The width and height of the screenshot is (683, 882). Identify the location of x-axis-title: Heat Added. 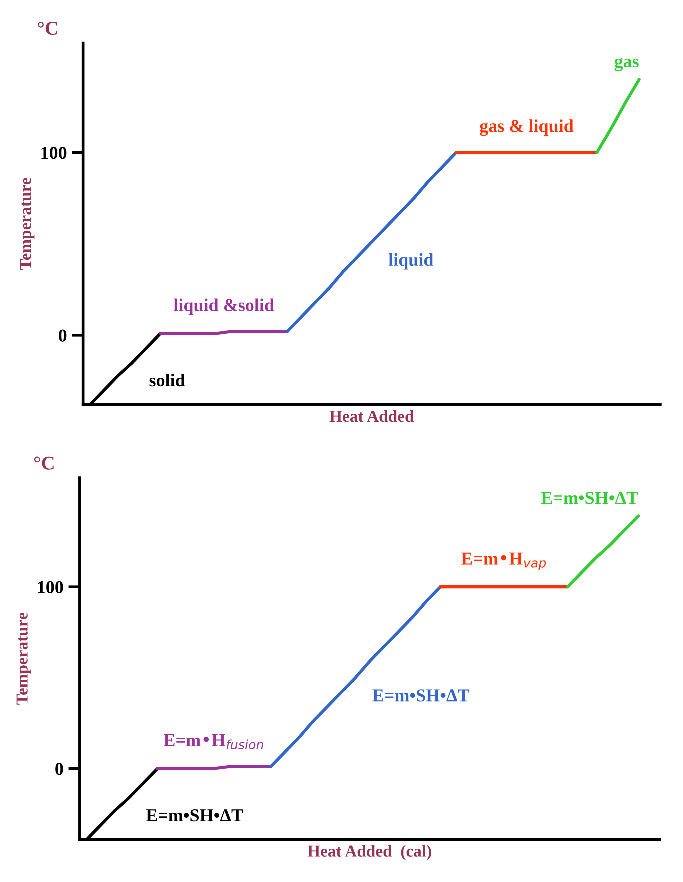
(372, 416).